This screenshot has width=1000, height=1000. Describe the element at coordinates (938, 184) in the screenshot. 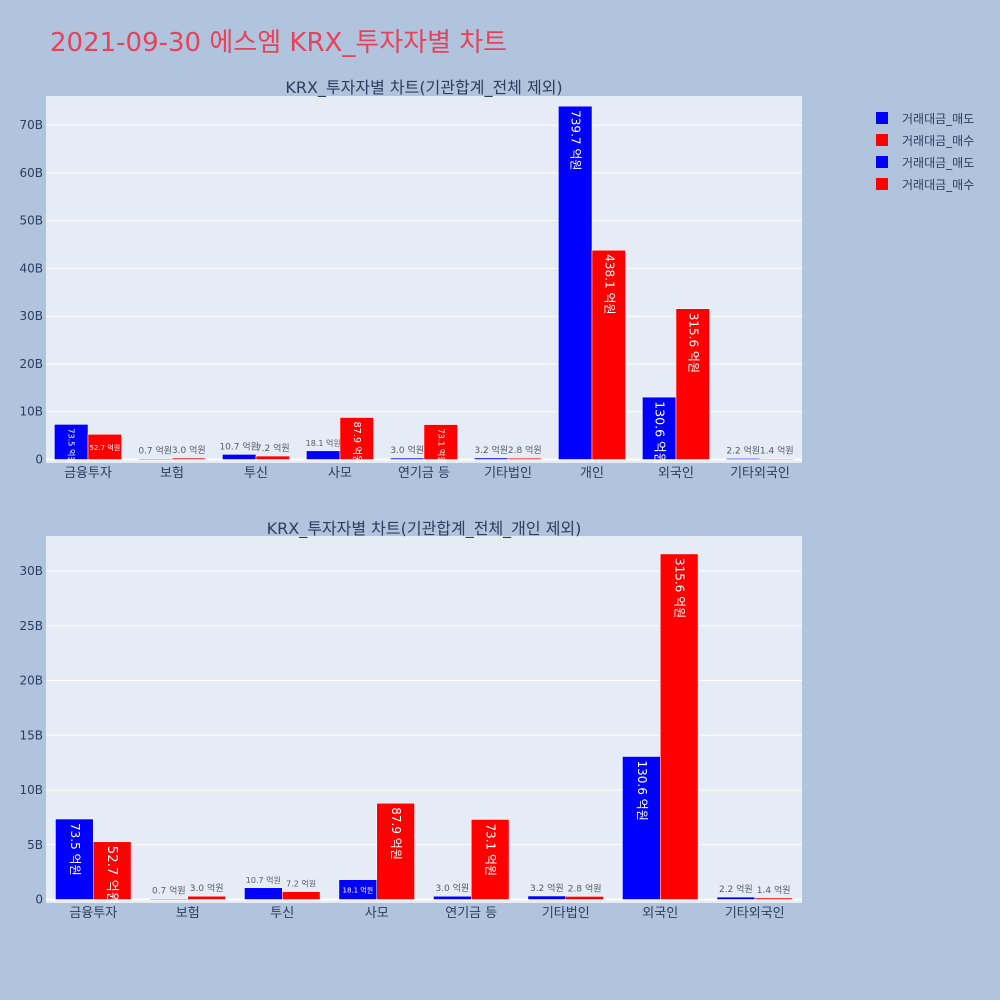

I see `legend-label: 거래대금_매수` at that location.